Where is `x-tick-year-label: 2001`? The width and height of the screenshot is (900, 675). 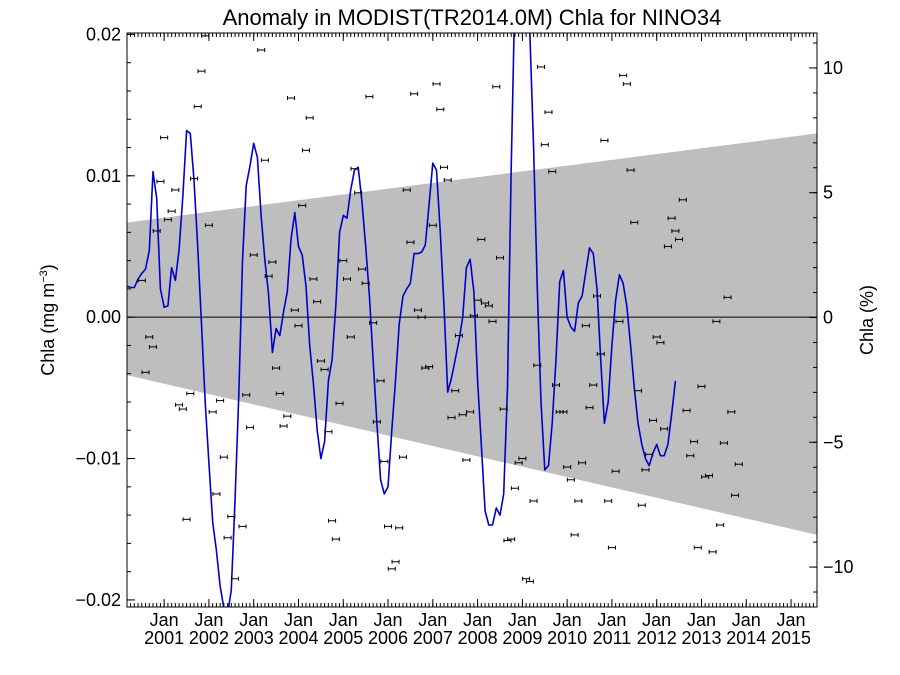
x-tick-year-label: 2001 is located at coordinates (164, 638).